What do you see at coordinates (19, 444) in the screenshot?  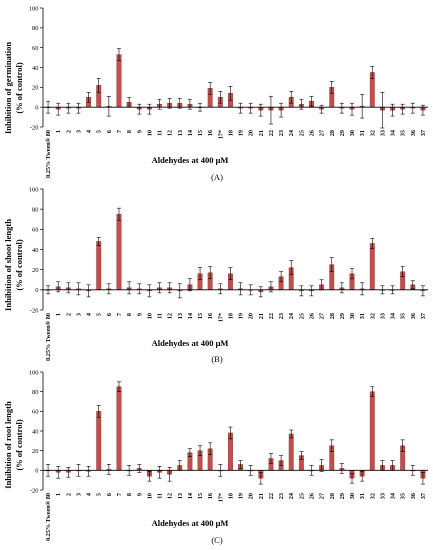 I see `y-axis-unit: (% of control)` at bounding box center [19, 444].